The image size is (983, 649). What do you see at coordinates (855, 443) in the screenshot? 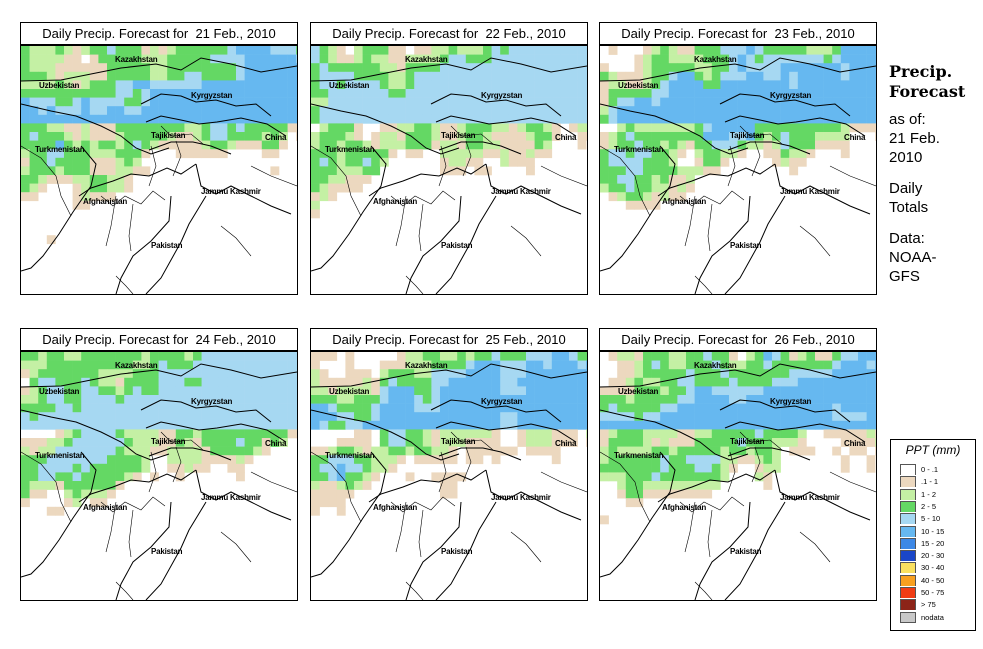
I see `map-label: China` at bounding box center [855, 443].